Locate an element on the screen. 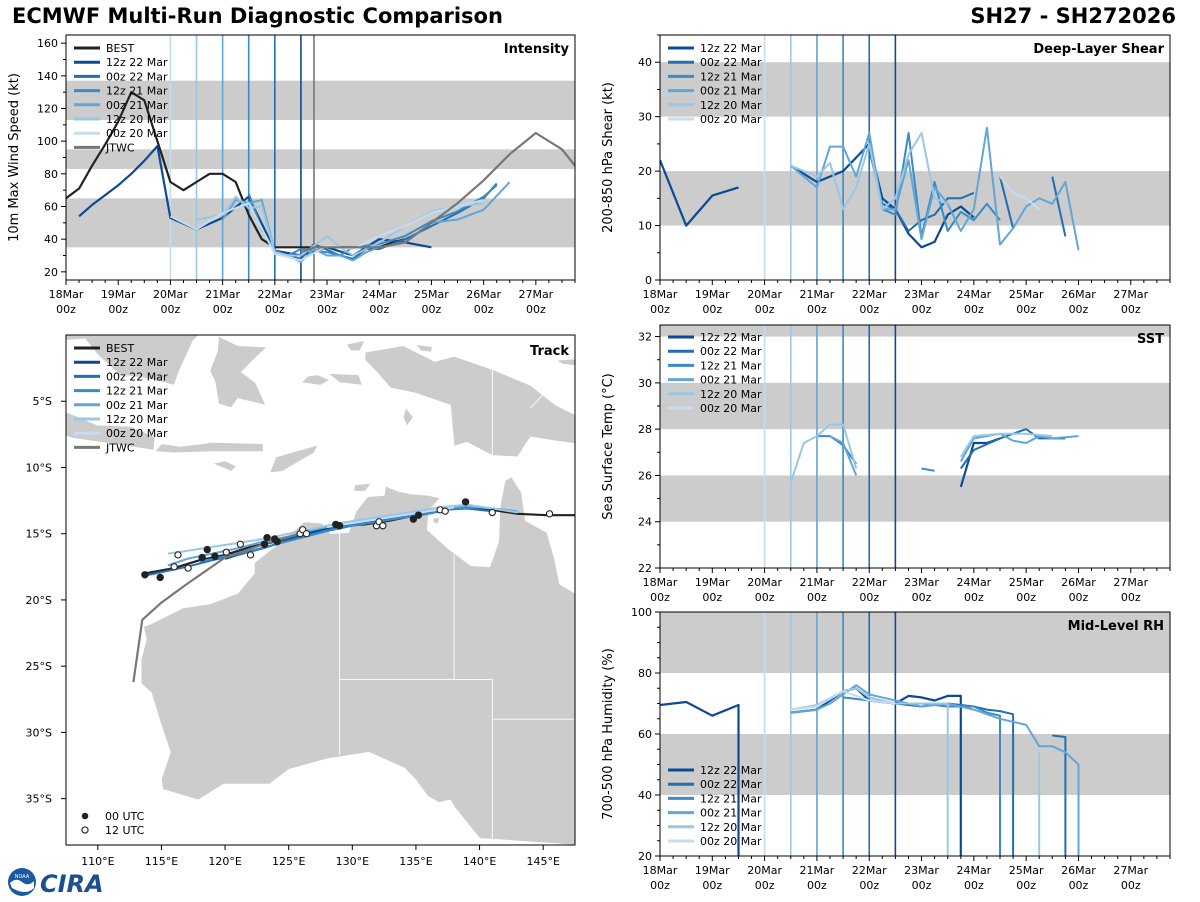  sst-xtick-day: 19Mar is located at coordinates (712, 582).